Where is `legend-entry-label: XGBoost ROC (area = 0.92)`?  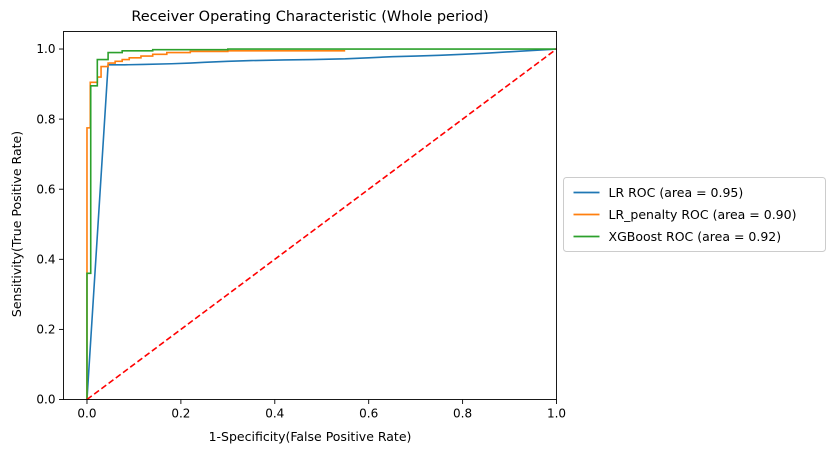
legend-entry-label: XGBoost ROC (area = 0.92) is located at coordinates (695, 236).